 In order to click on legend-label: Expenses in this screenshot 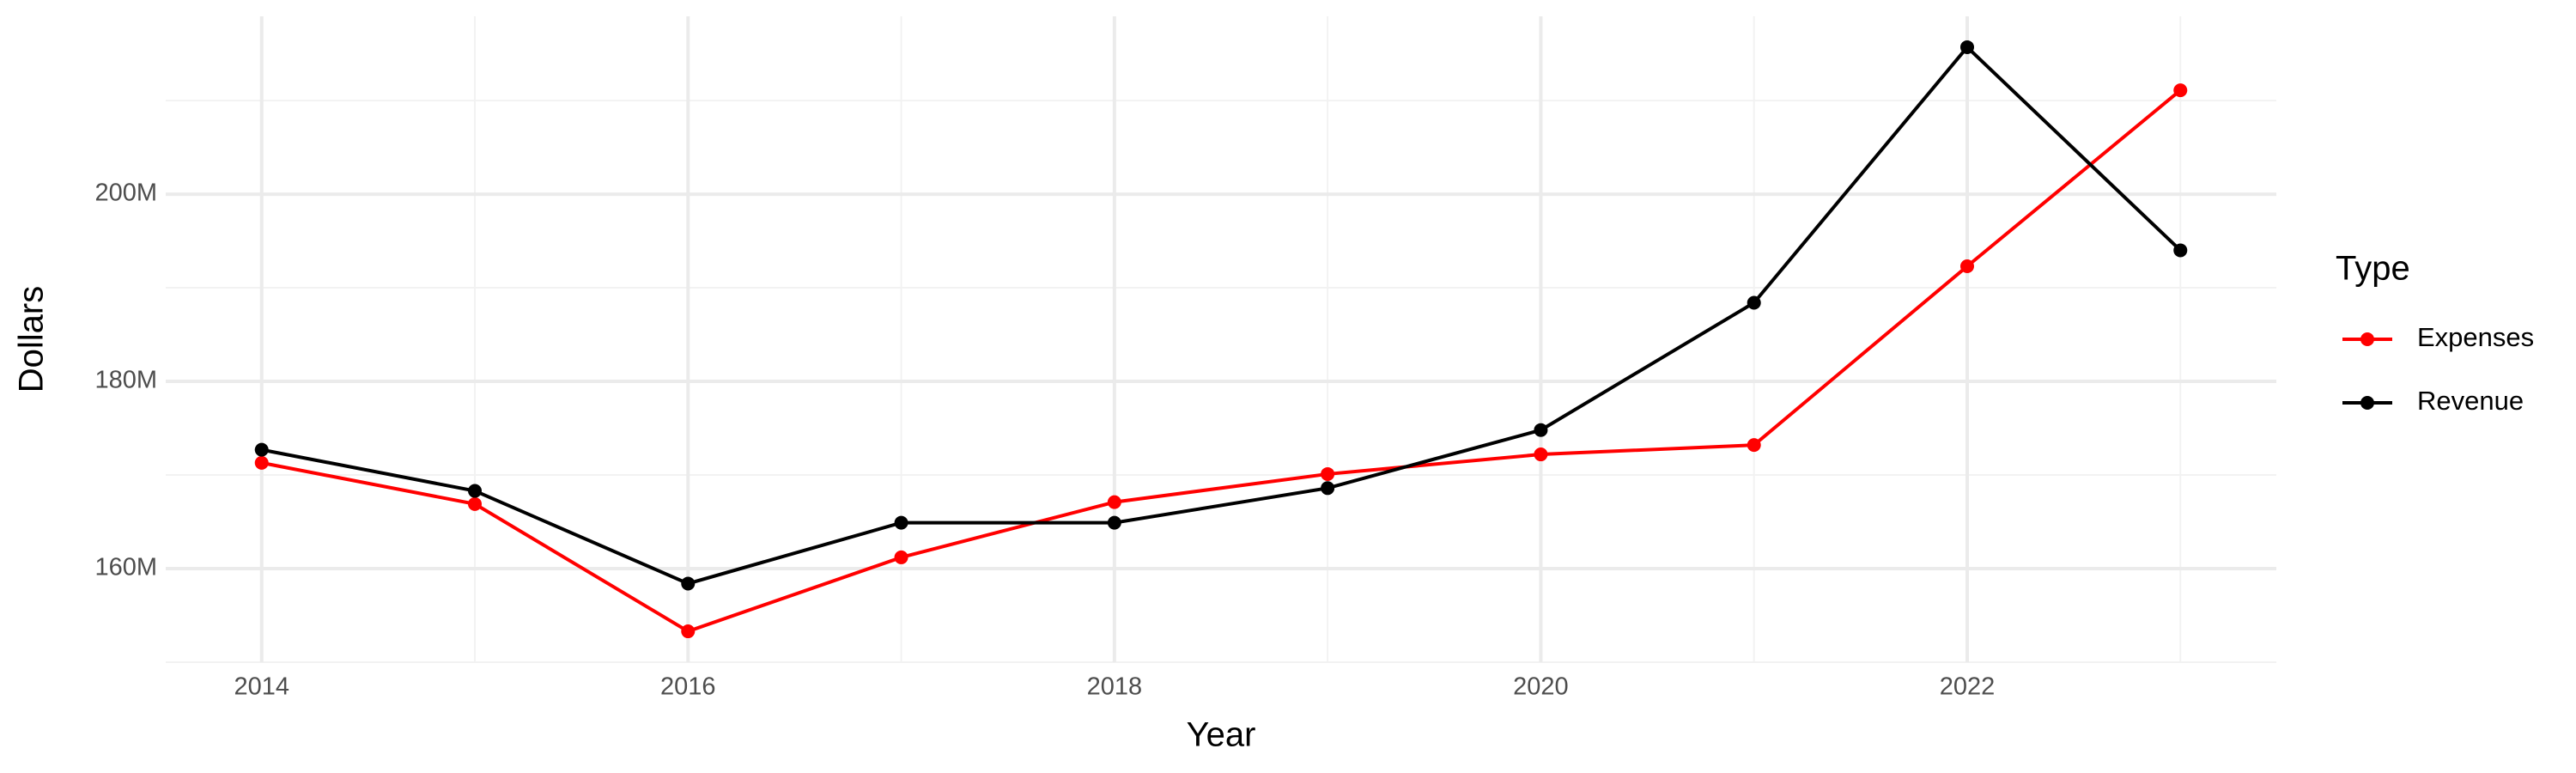, I will do `click(2475, 337)`.